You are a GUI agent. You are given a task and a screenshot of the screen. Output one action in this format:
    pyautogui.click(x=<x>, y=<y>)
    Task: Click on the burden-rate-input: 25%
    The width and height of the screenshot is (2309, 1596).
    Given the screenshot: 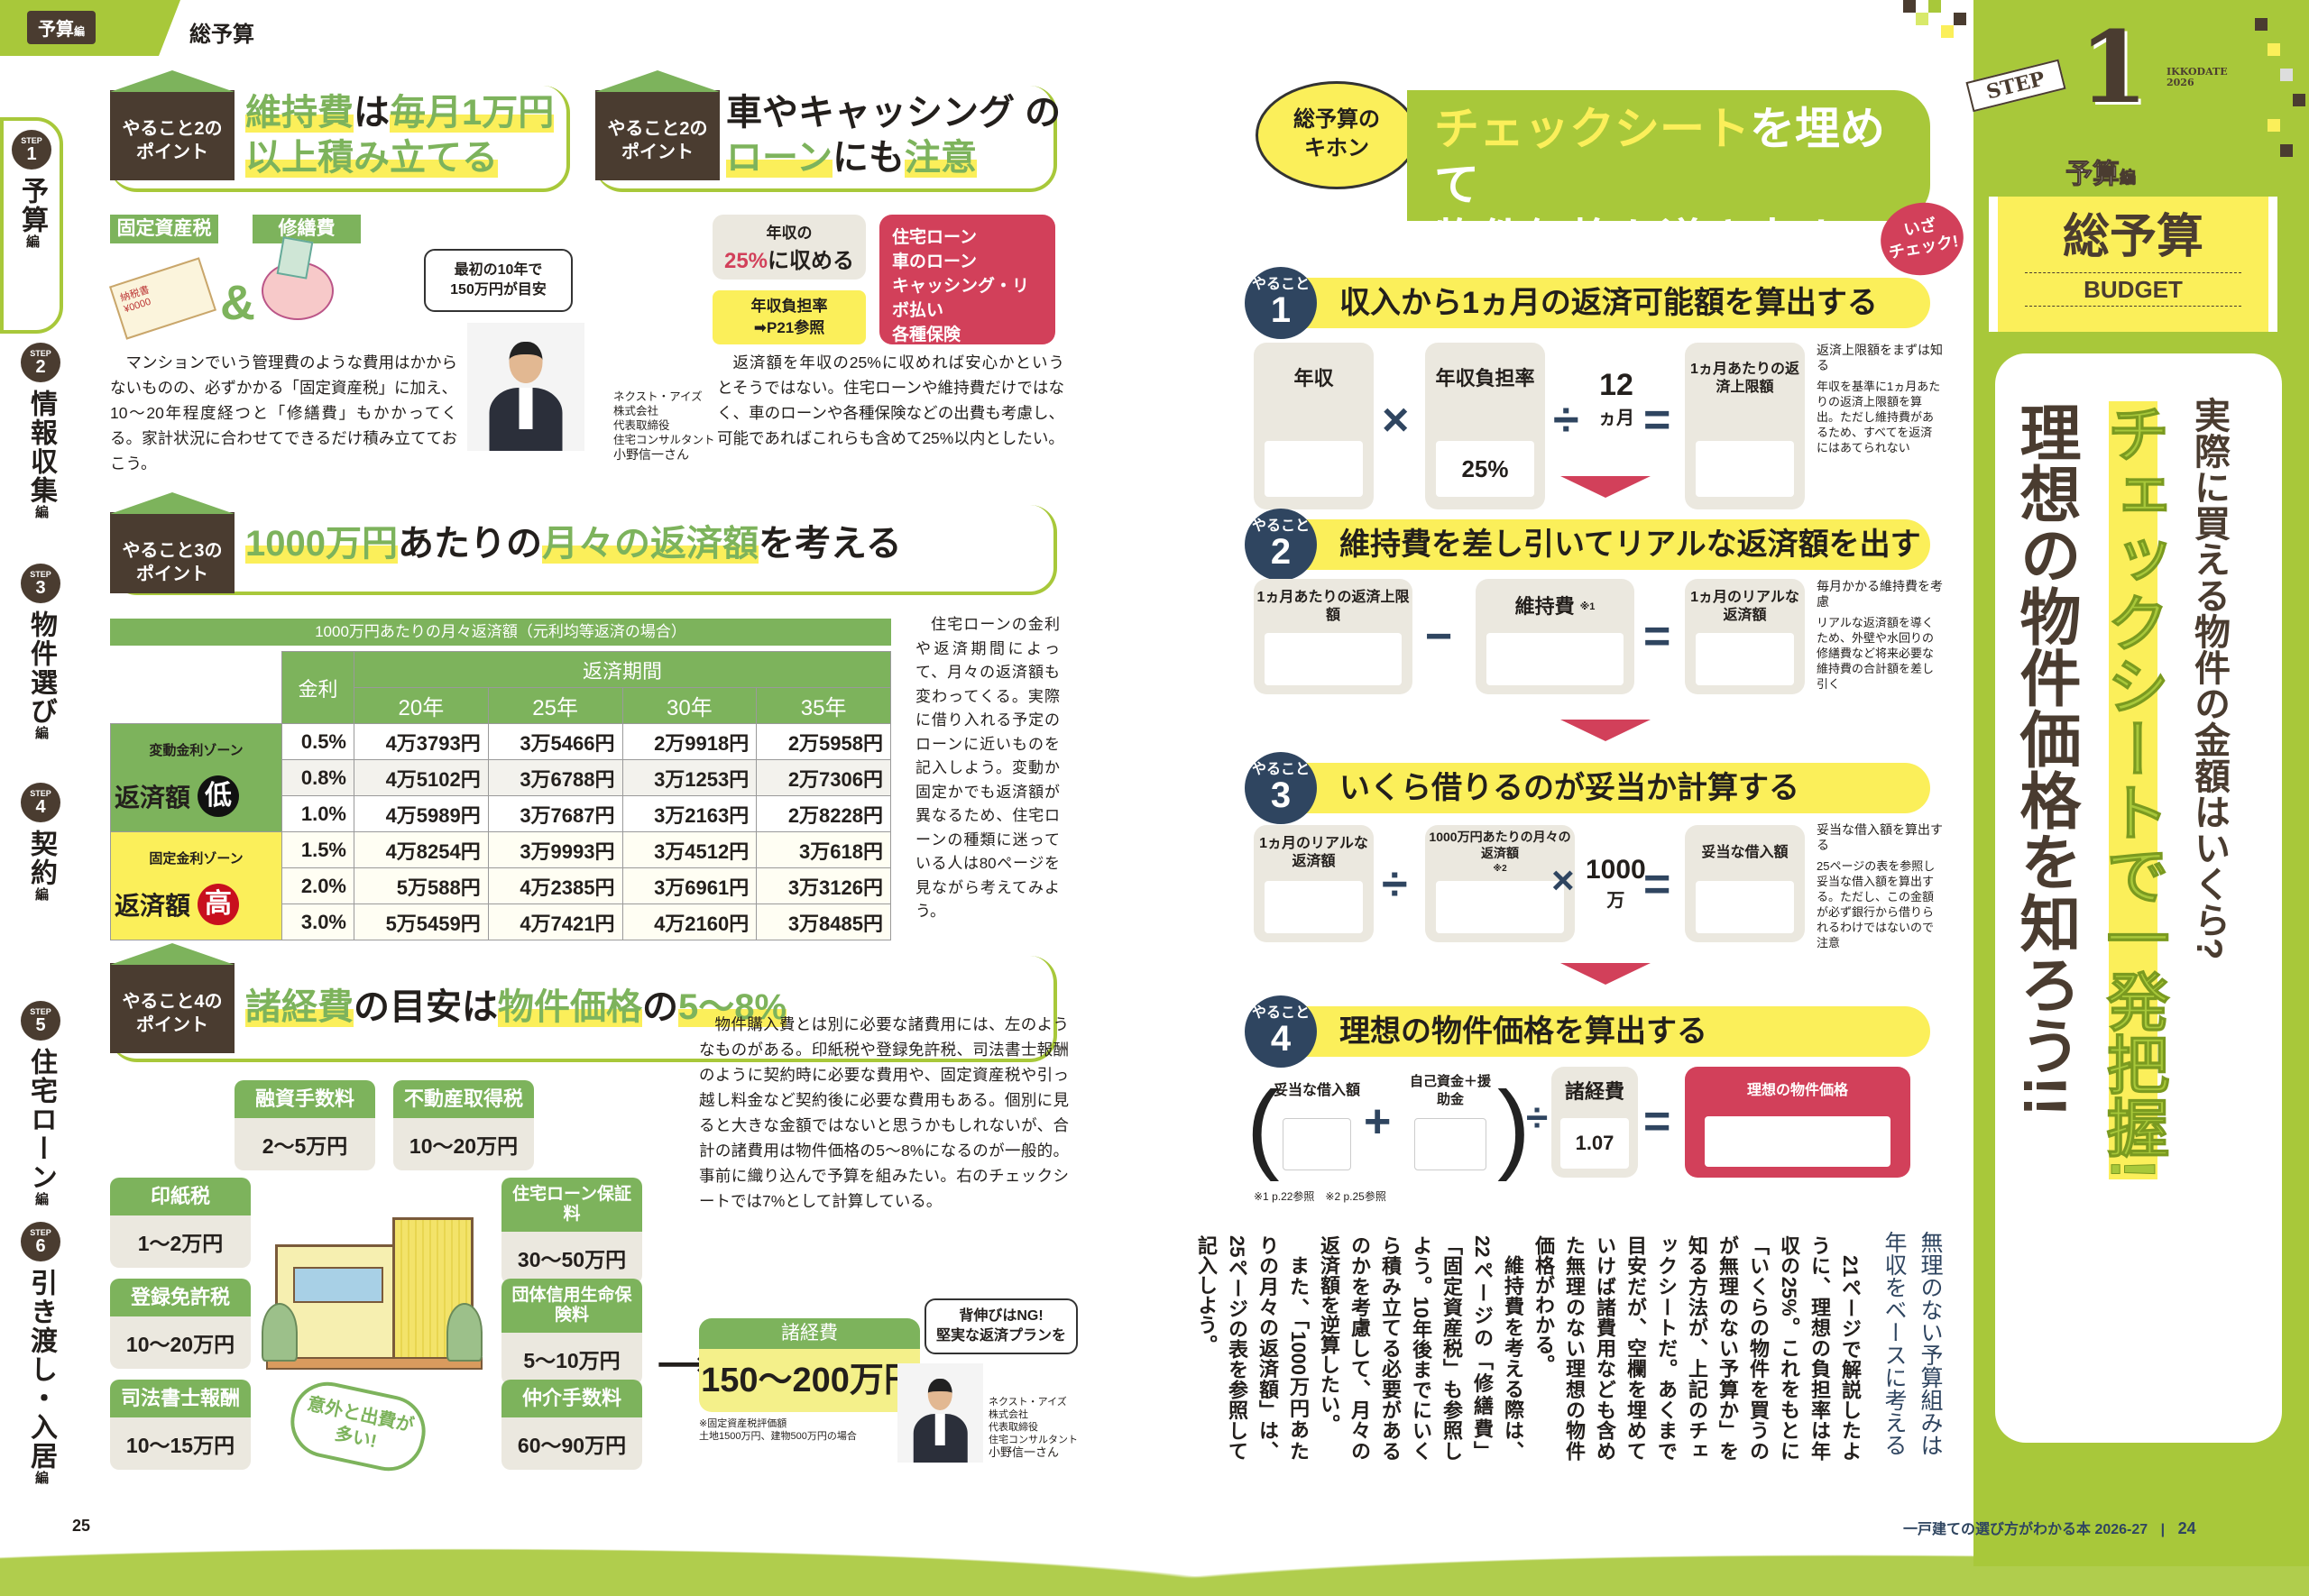 What is the action you would take?
    pyautogui.click(x=1485, y=469)
    